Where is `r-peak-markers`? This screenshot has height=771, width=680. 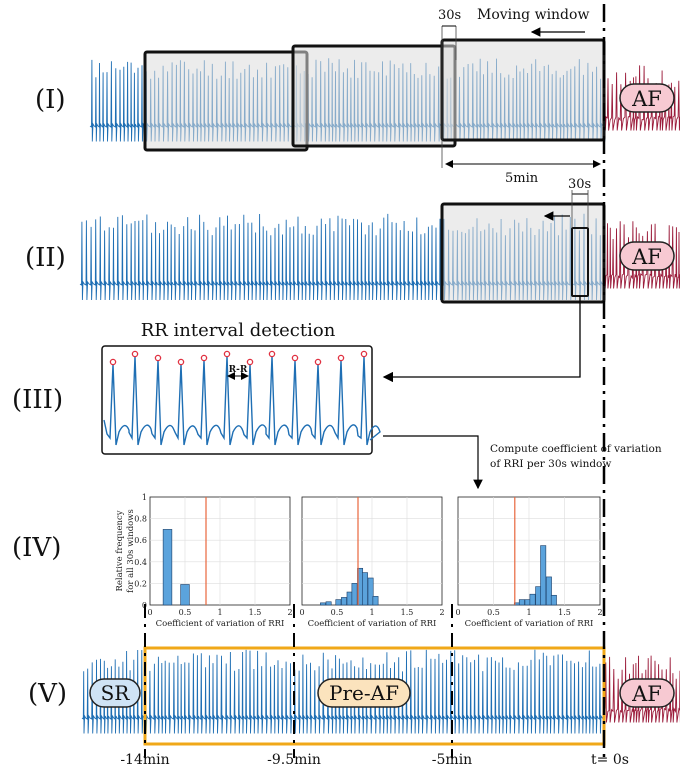
r-peak-markers is located at coordinates (238, 358).